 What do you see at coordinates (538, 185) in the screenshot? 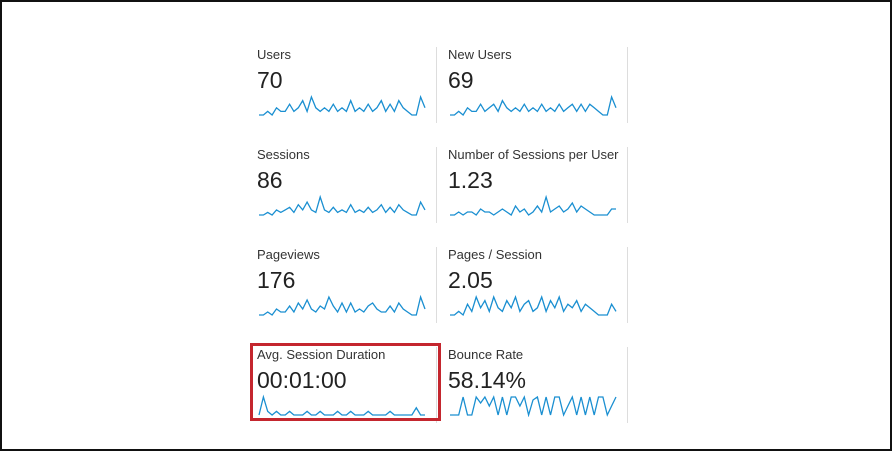
I see `metric-tile: Number of Sessions per User 1.23` at bounding box center [538, 185].